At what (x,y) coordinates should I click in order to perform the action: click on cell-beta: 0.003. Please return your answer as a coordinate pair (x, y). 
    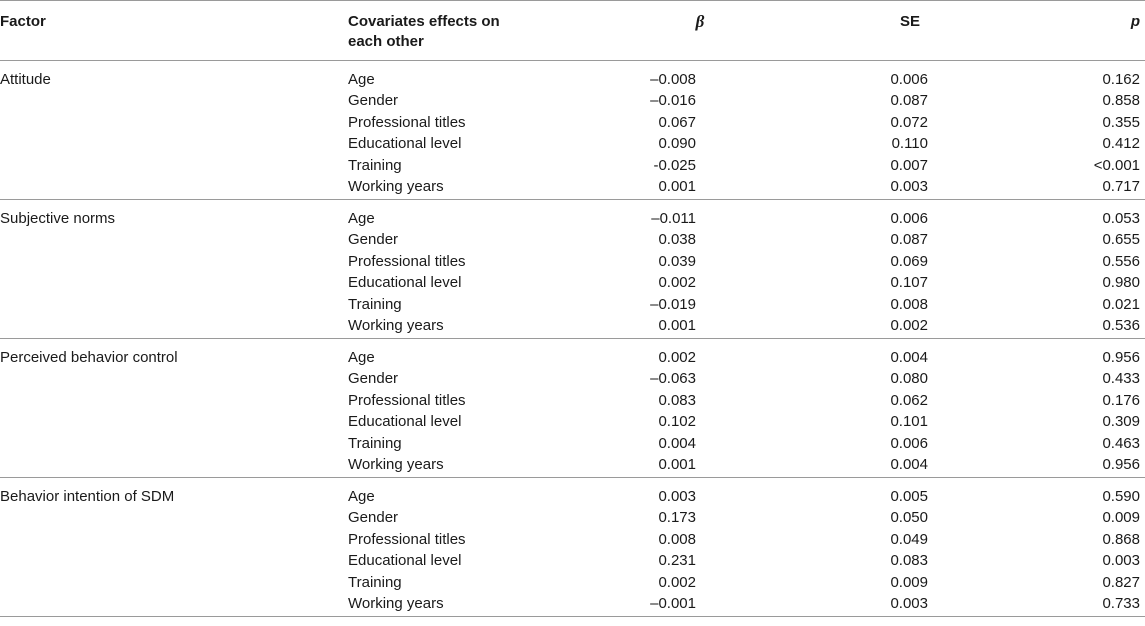
    Looking at the image, I should click on (677, 496).